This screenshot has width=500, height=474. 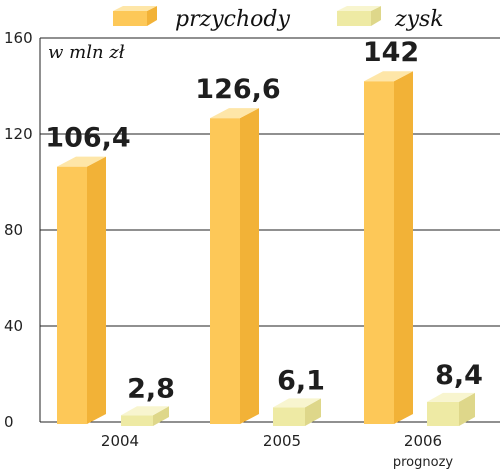 What do you see at coordinates (130, 18) in the screenshot?
I see `legend-swatch-przychody-front` at bounding box center [130, 18].